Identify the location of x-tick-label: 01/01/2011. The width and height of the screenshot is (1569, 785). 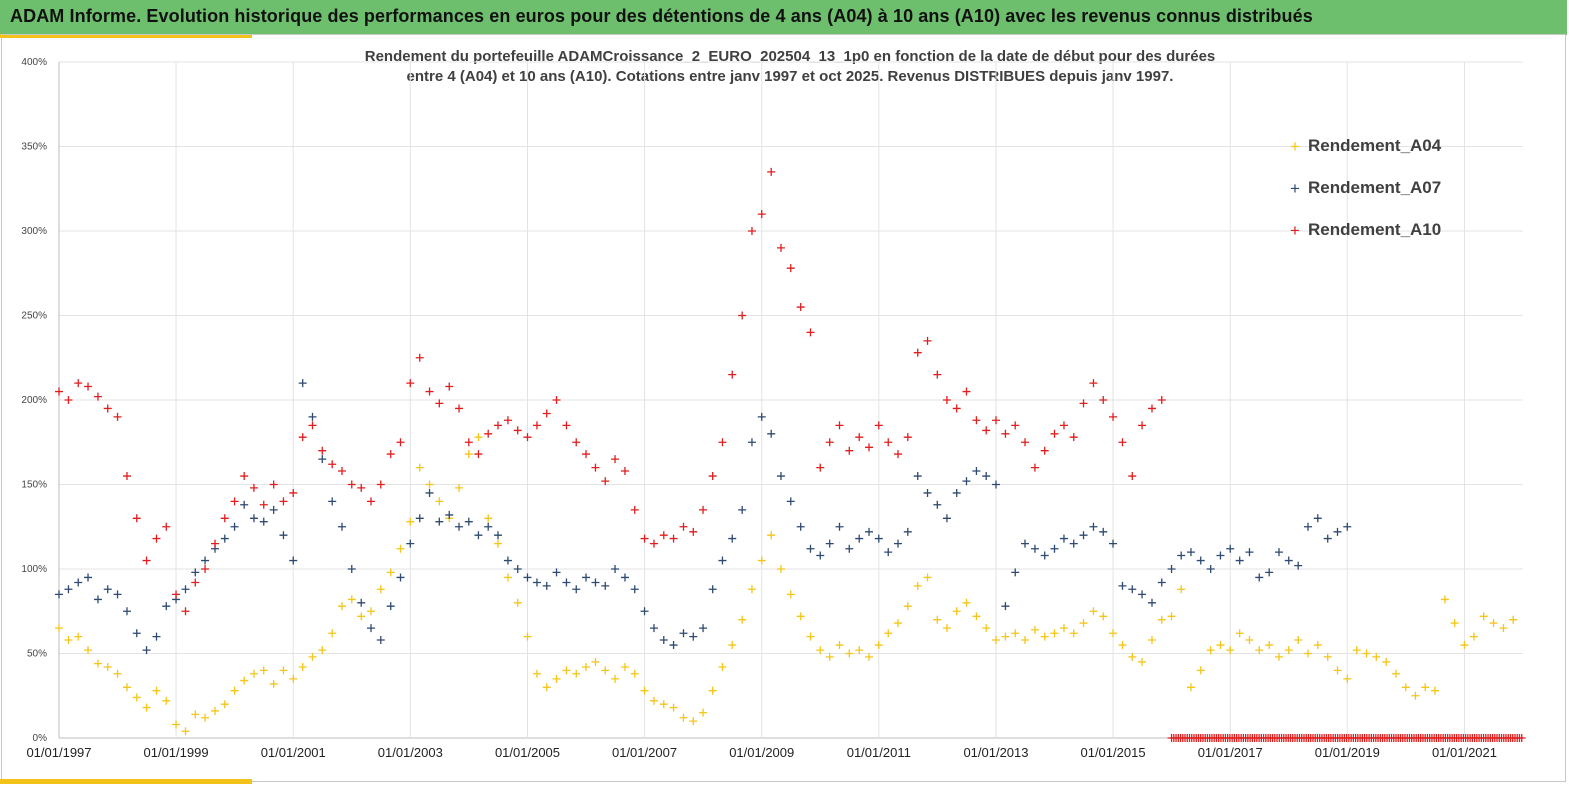
(879, 752).